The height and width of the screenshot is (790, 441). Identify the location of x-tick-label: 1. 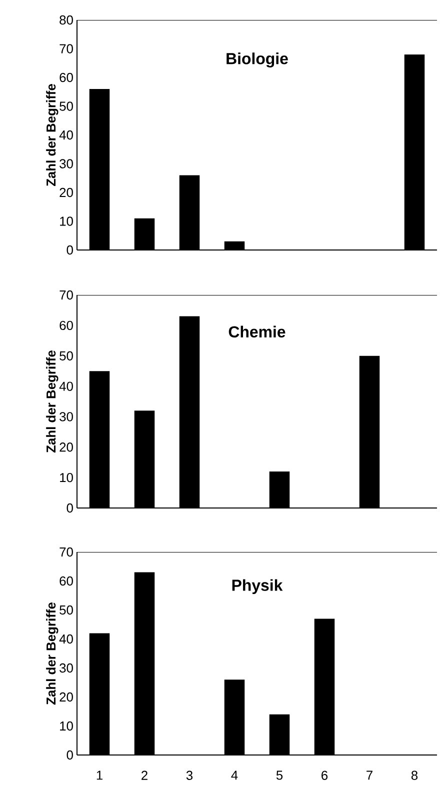
(99, 775).